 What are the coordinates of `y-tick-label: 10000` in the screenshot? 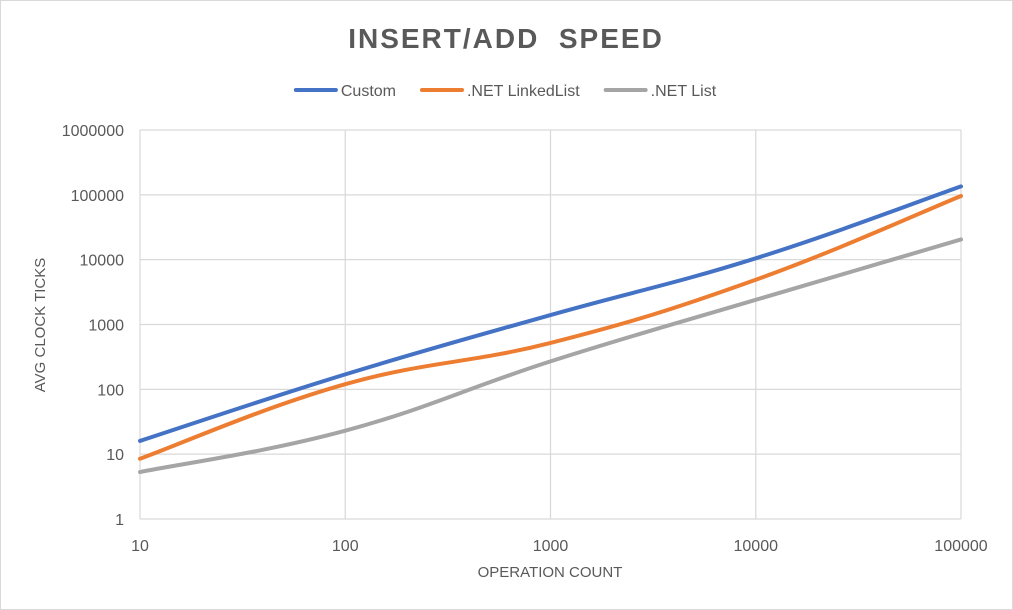 It's located at (102, 261).